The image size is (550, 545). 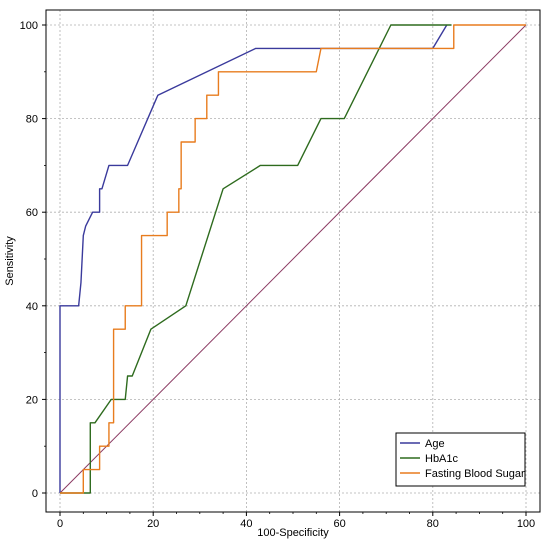 I want to click on legend-label: HbA1c, so click(x=442, y=459).